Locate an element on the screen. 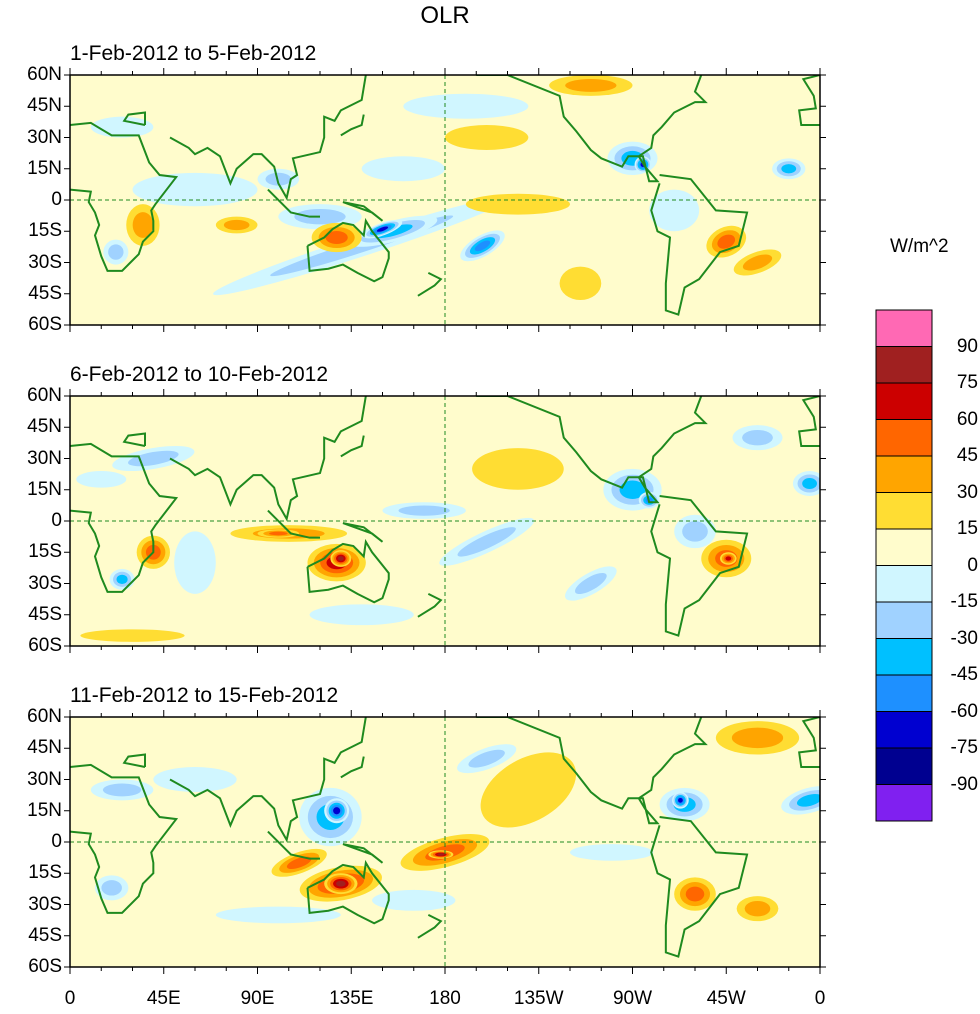 This screenshot has width=980, height=1014. panel-3-title: 11-Feb-2012 to 15-Feb-2012 is located at coordinates (204, 695).